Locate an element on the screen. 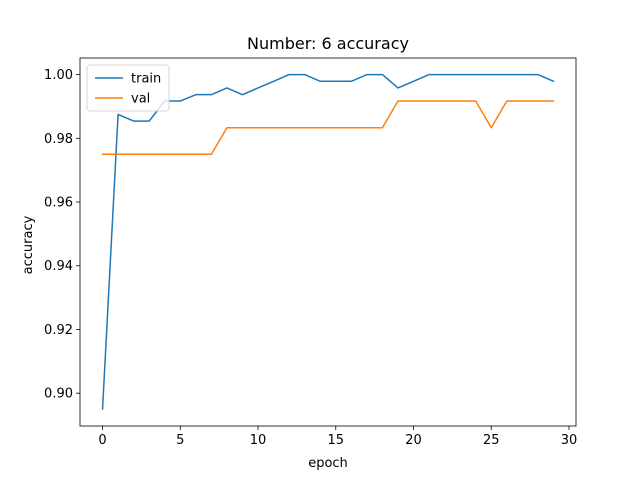 This screenshot has width=640, height=480. y-tick-label: 0.96 is located at coordinates (58, 203).